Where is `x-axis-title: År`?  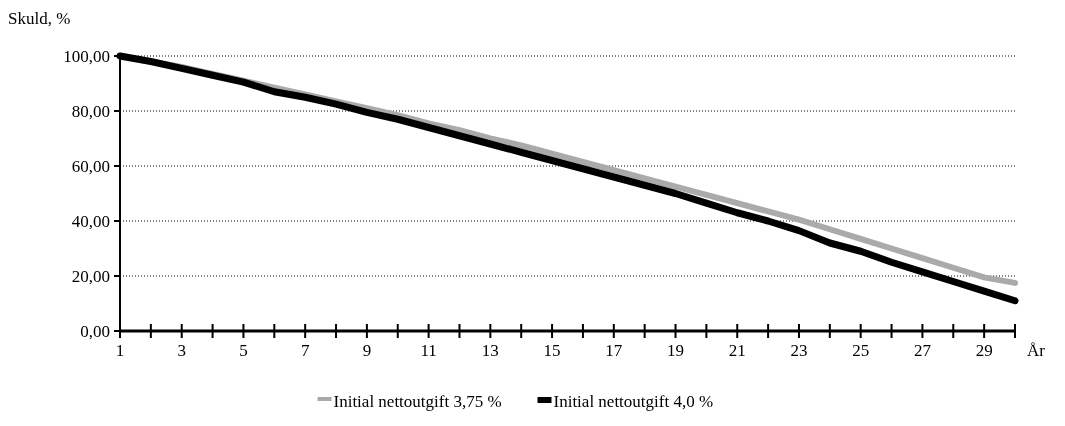
x-axis-title: År is located at coordinates (1036, 350).